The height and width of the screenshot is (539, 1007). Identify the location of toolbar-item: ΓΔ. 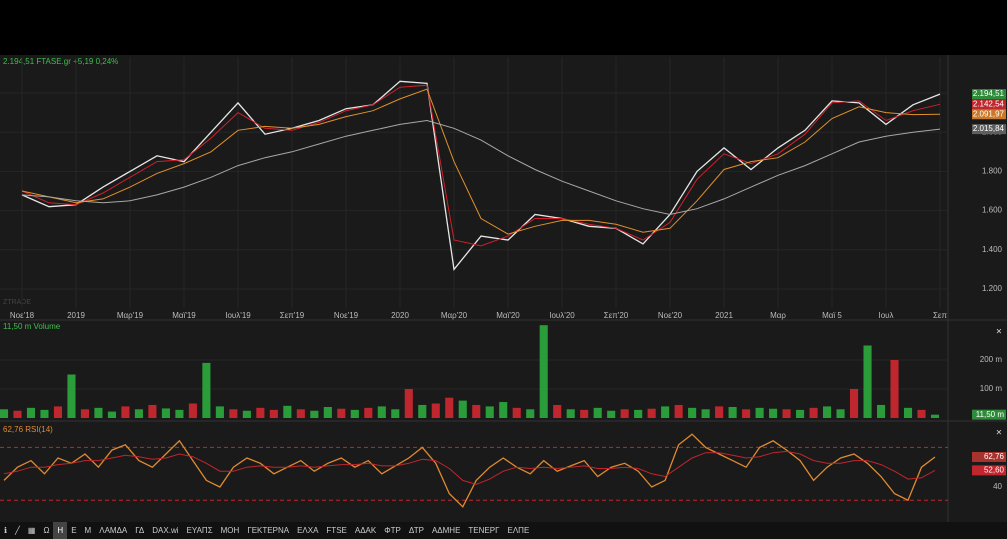
(140, 530).